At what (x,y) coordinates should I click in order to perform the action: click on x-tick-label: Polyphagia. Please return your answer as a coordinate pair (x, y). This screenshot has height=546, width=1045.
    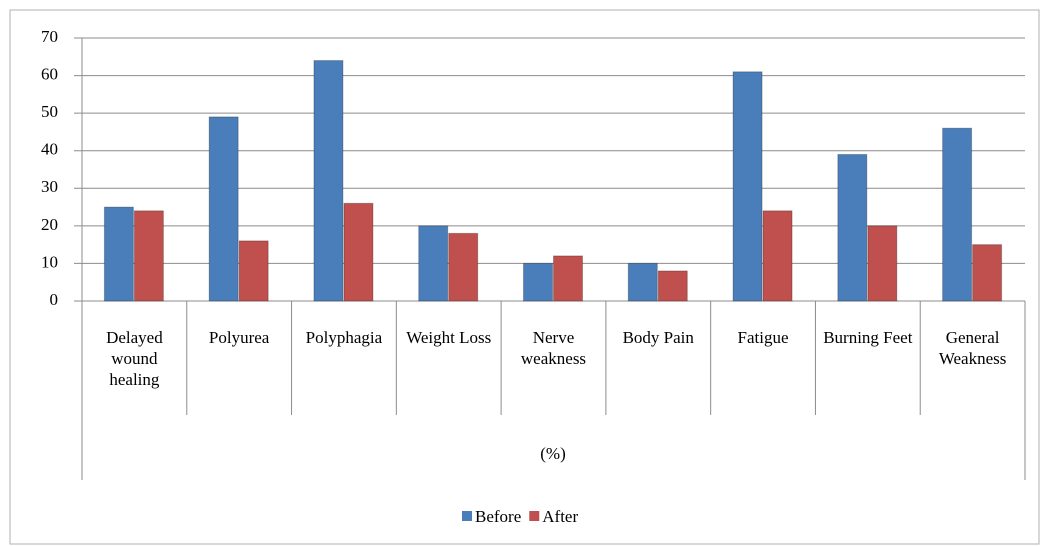
    Looking at the image, I should click on (344, 337).